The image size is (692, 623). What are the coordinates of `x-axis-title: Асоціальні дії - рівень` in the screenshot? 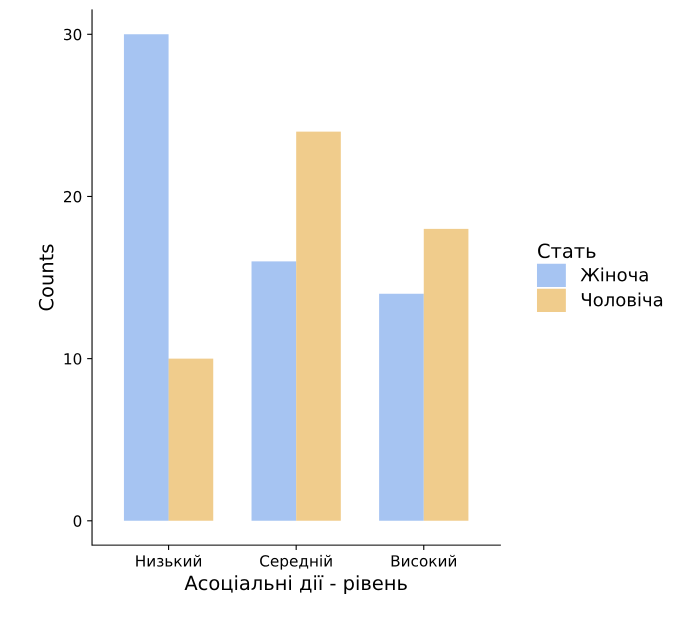 It's located at (295, 584).